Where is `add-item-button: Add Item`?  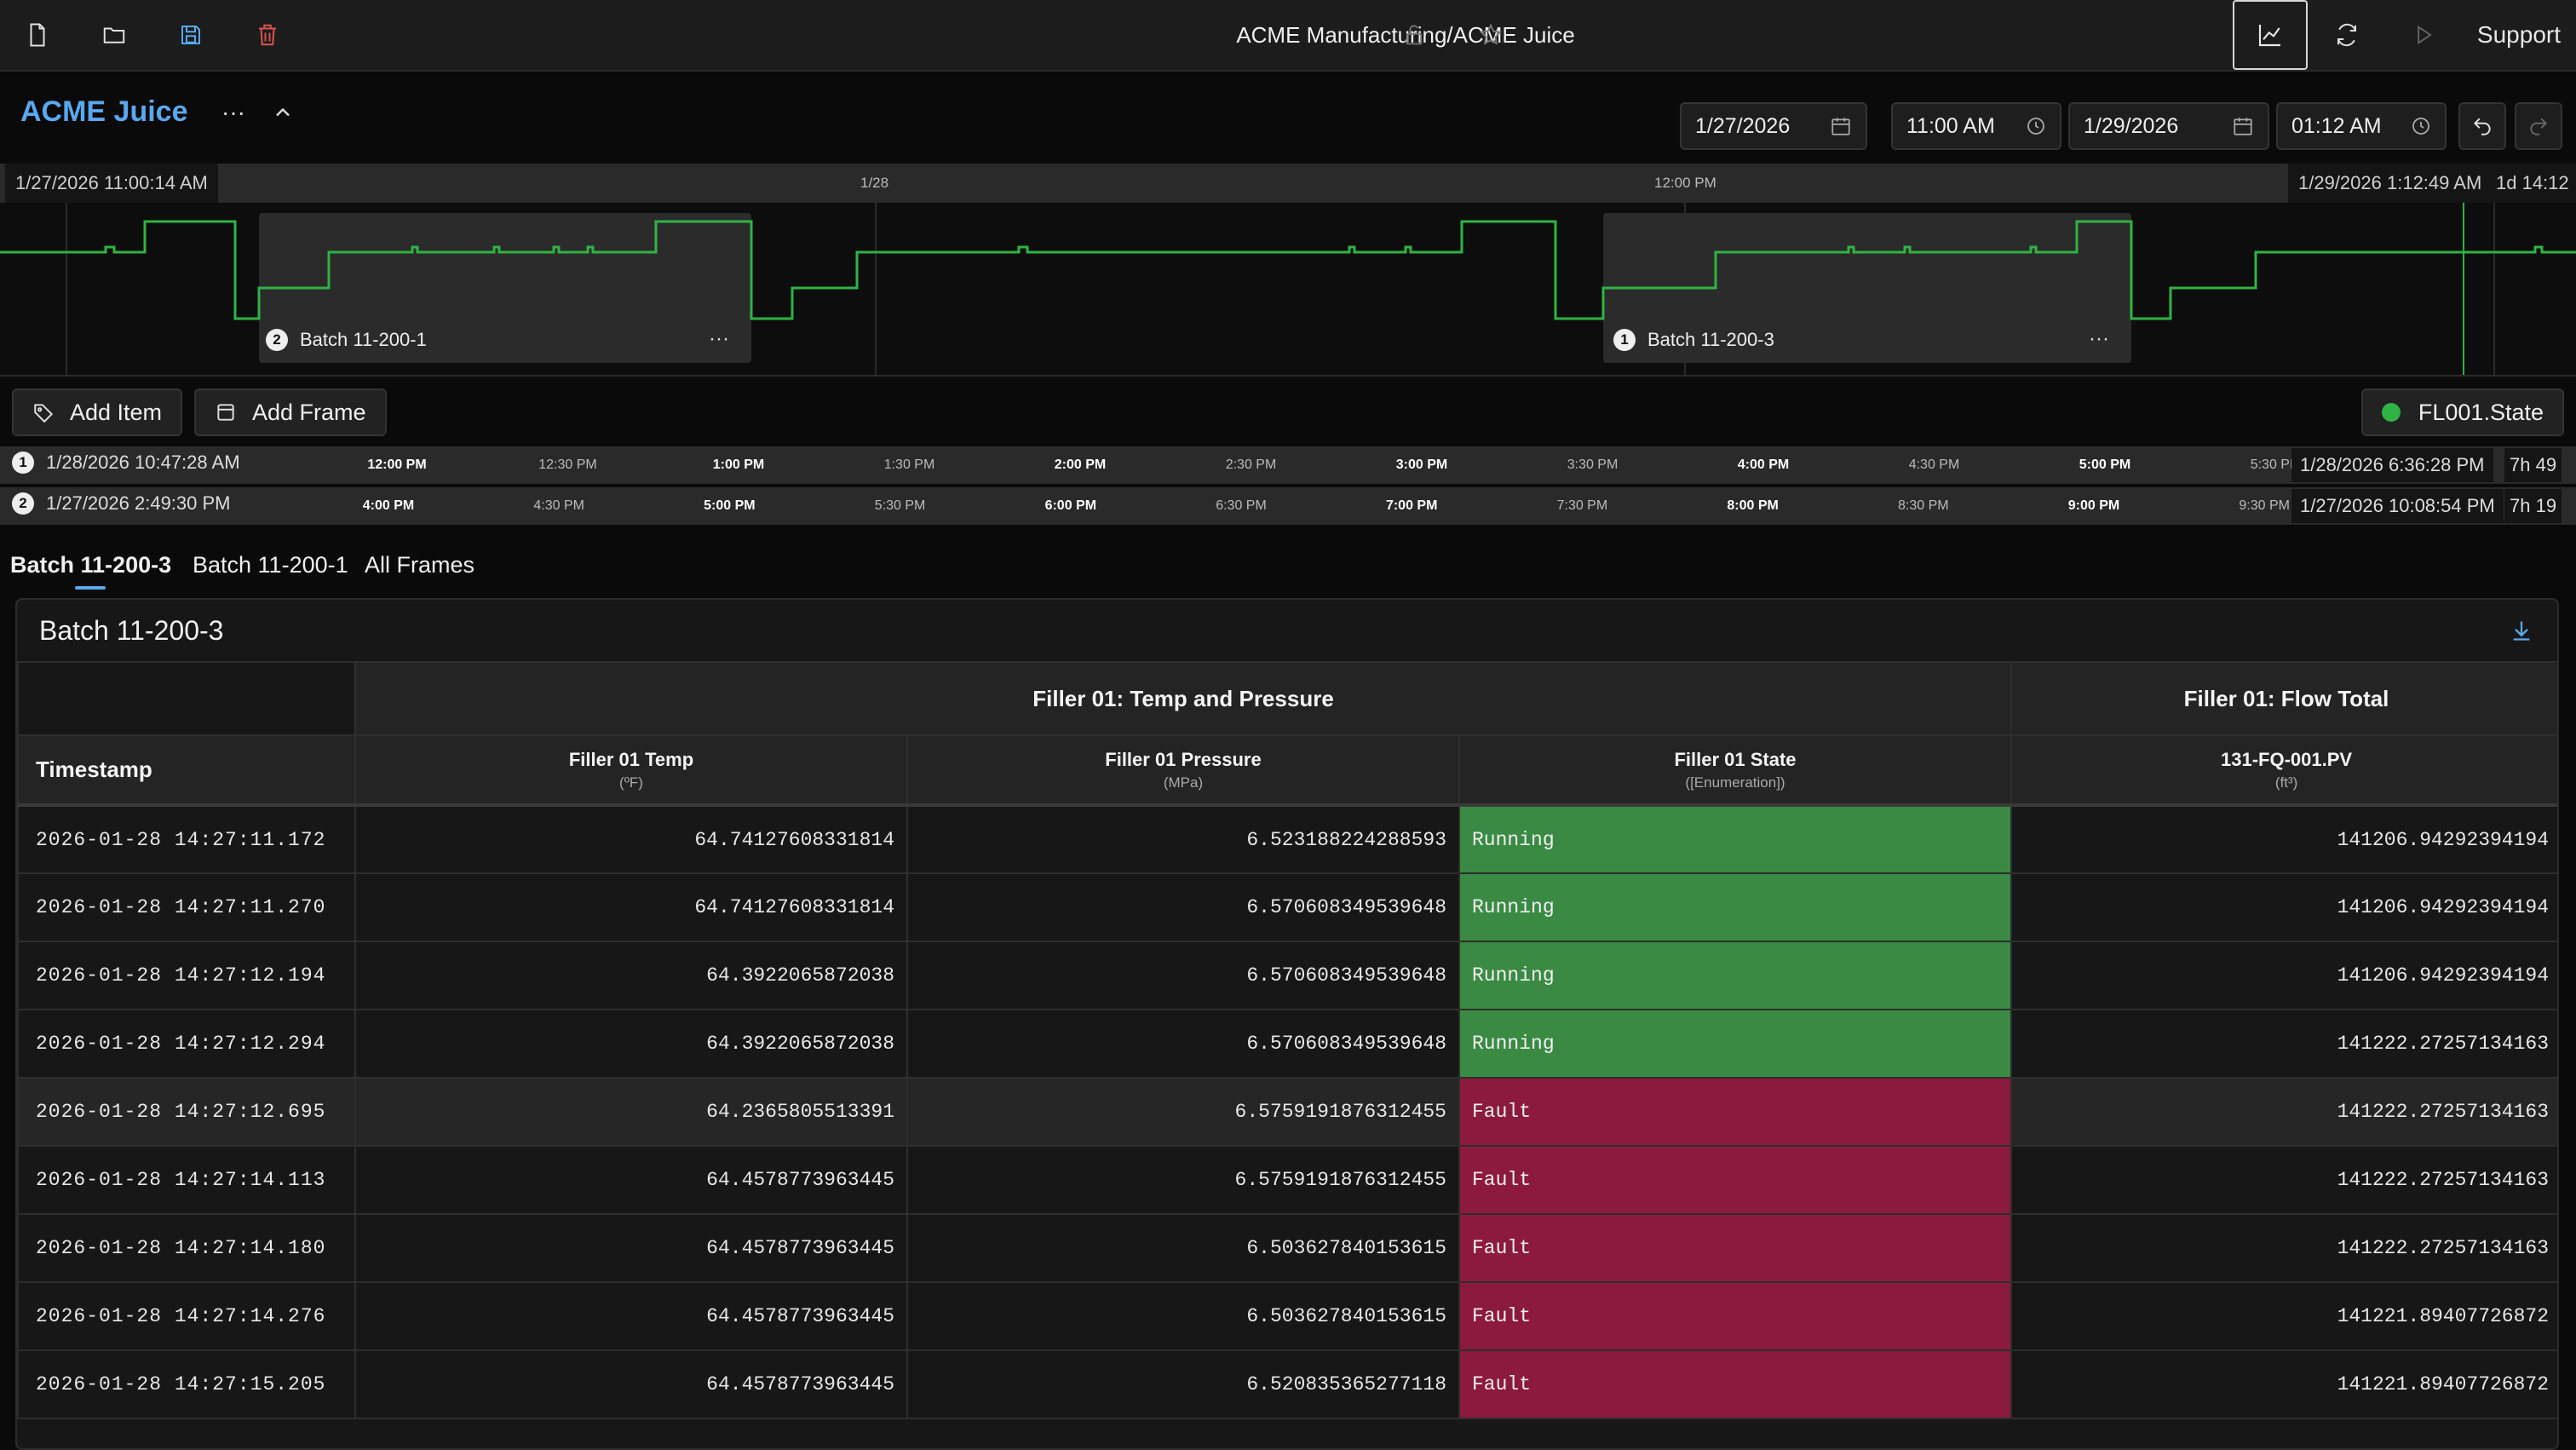 add-item-button: Add Item is located at coordinates (98, 412).